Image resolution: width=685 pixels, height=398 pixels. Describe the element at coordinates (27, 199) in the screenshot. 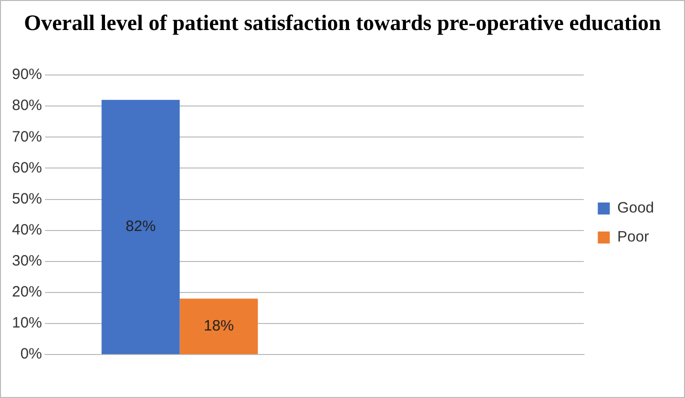

I see `y-tick-label: 50%` at that location.